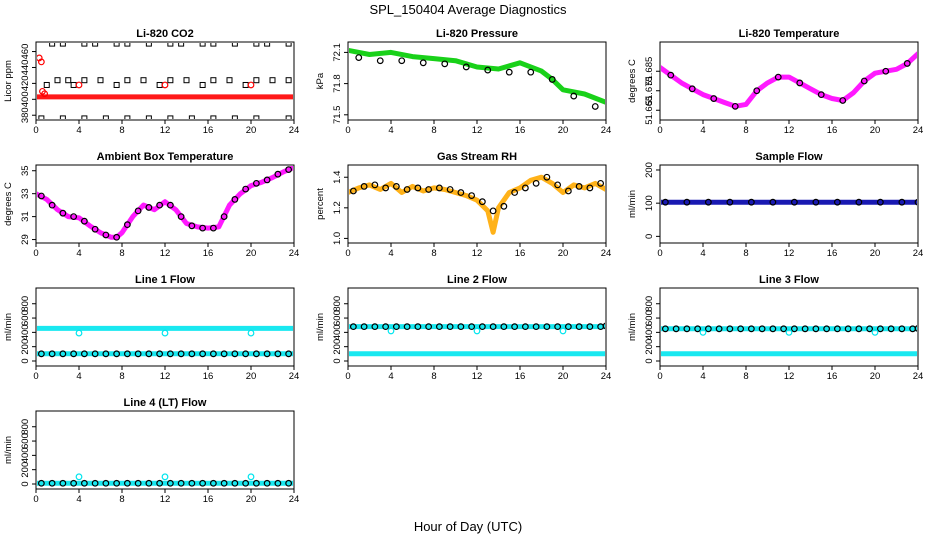 This screenshot has width=936, height=540. Describe the element at coordinates (251, 477) in the screenshot. I see `point-line4-spikes` at that location.